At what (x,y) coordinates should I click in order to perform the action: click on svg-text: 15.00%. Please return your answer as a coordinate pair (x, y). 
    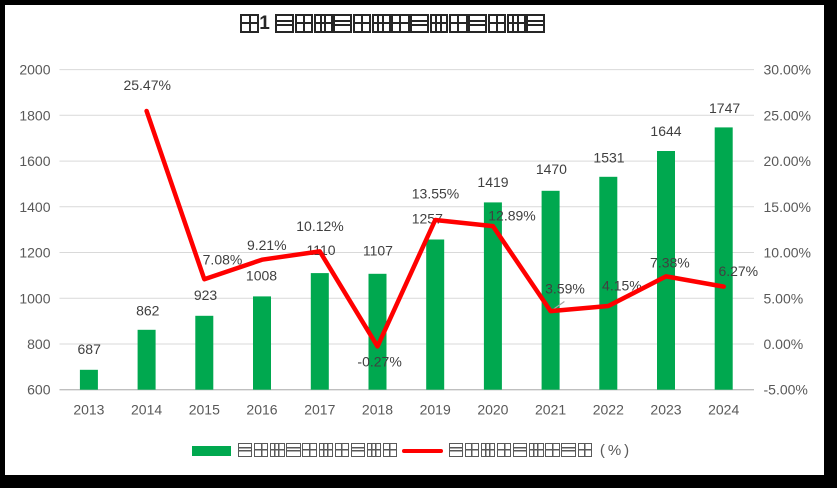
    Looking at the image, I should click on (787, 207).